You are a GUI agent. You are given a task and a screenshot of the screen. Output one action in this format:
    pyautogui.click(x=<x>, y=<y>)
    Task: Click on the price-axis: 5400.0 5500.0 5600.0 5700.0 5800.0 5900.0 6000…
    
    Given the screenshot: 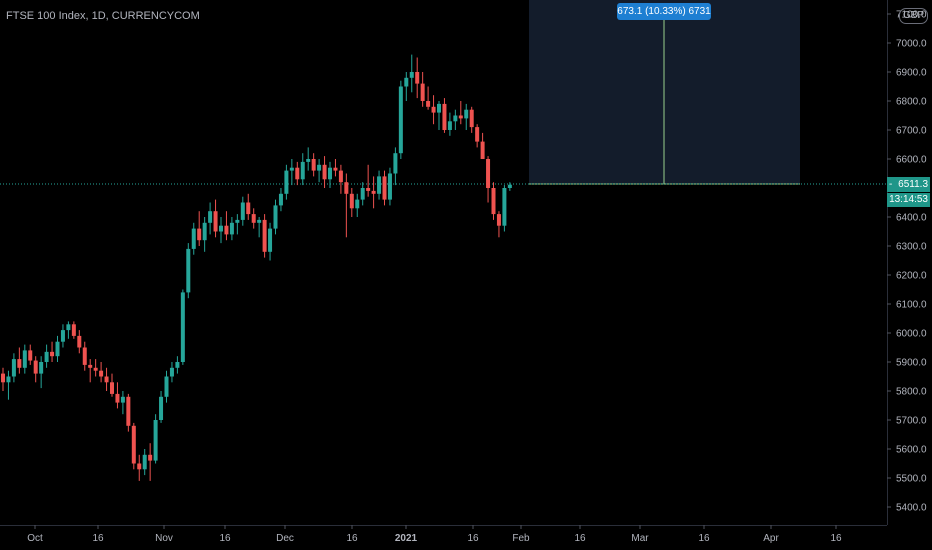 What is the action you would take?
    pyautogui.click(x=909, y=275)
    